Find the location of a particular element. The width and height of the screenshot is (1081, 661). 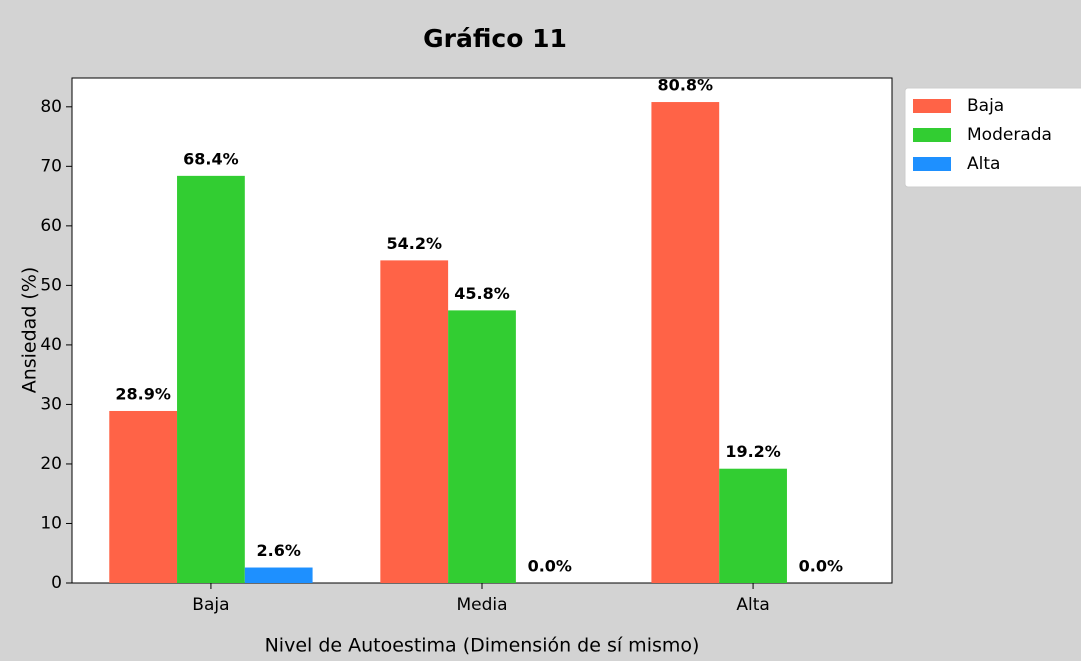

y-tick-label: 60 is located at coordinates (51, 226).